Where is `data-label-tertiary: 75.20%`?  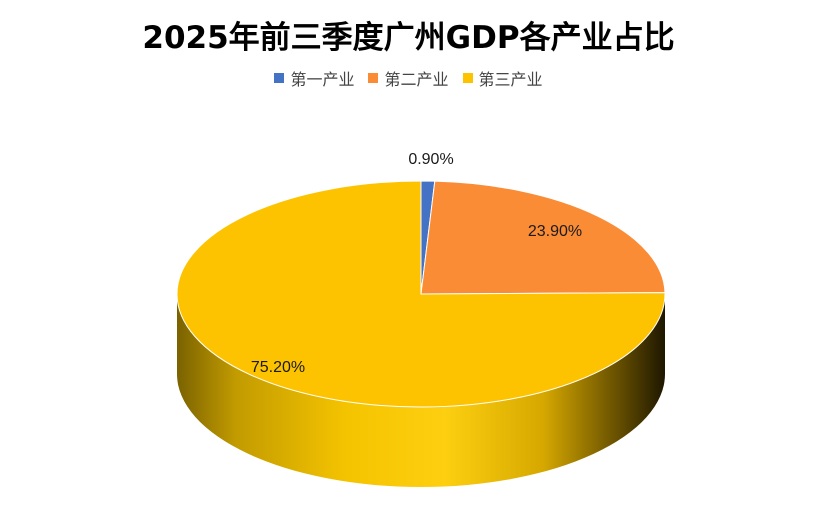 data-label-tertiary: 75.20% is located at coordinates (278, 367).